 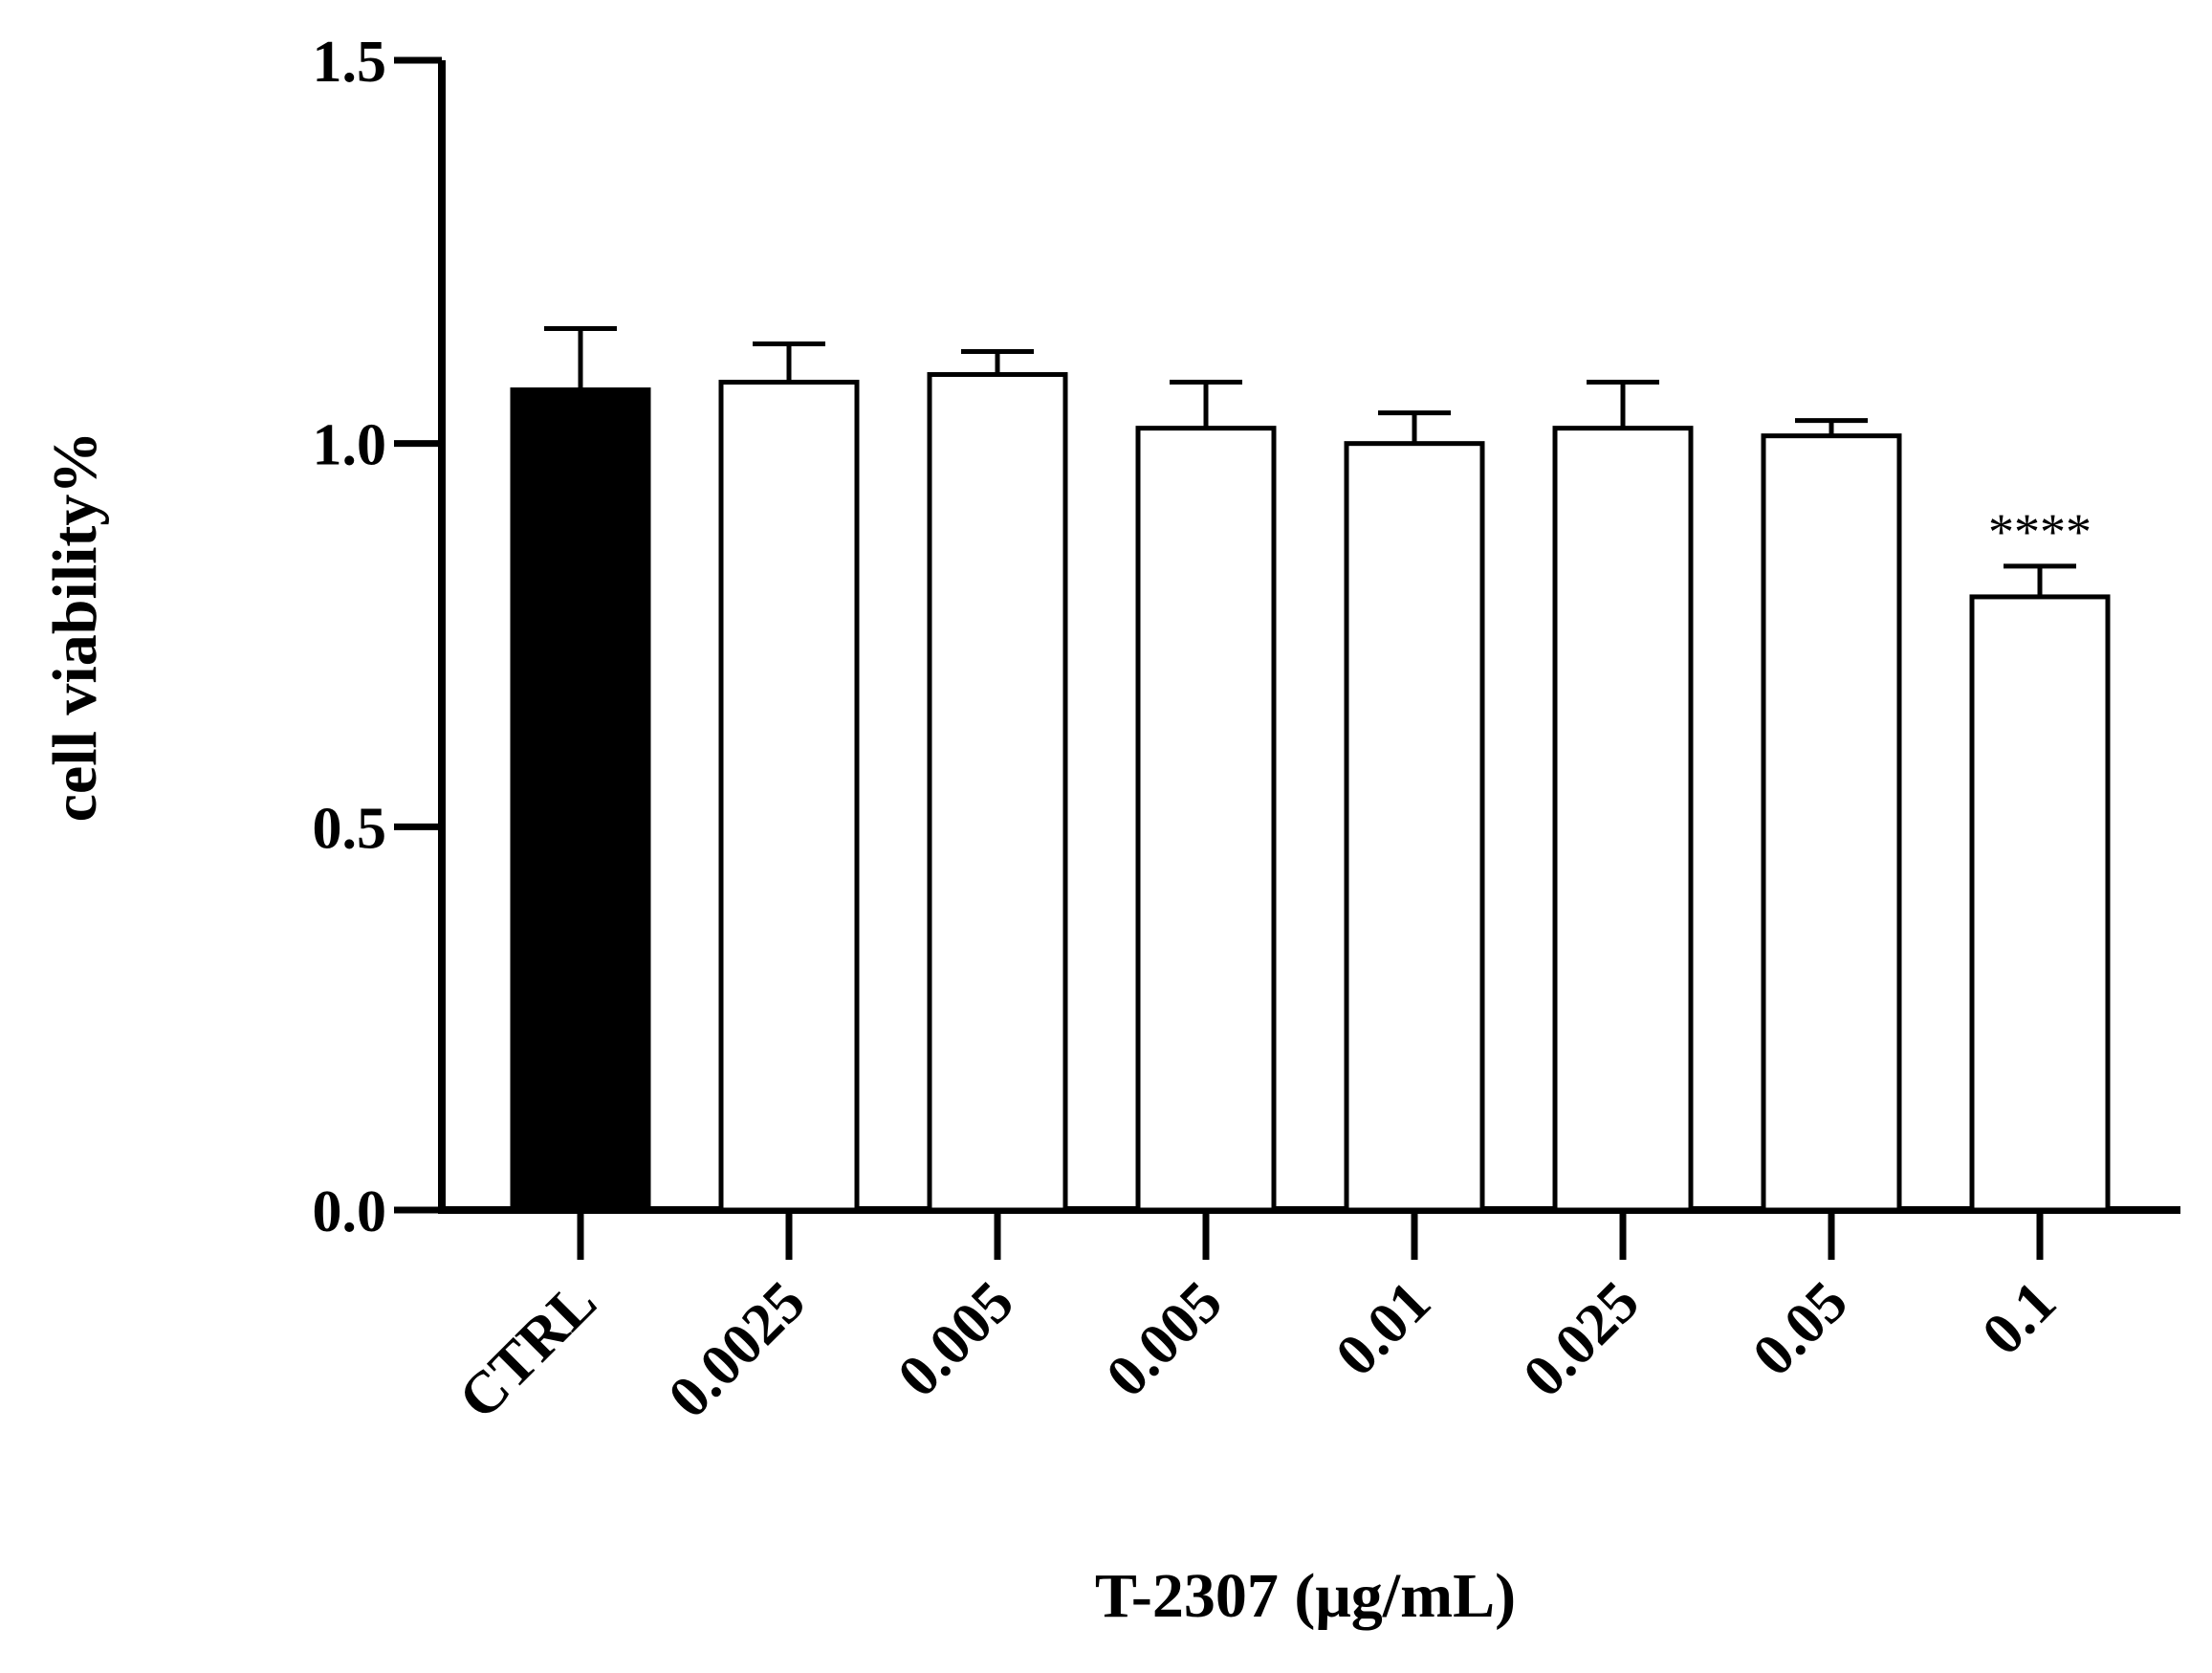 What do you see at coordinates (2019, 1318) in the screenshot?
I see `x-category-label: 0.1` at bounding box center [2019, 1318].